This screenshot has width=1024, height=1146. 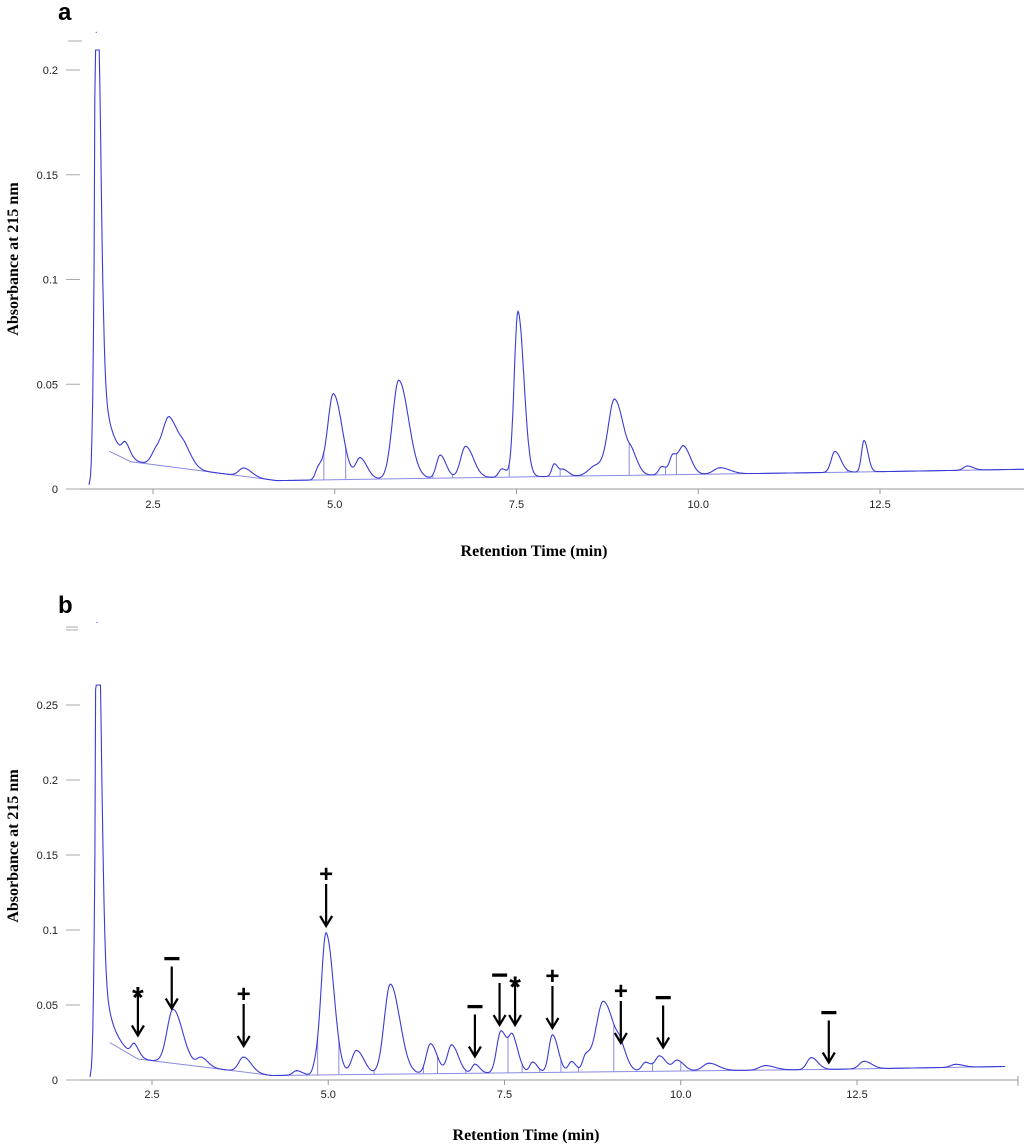 I want to click on x-tick-label: 7.5, so click(x=516, y=505).